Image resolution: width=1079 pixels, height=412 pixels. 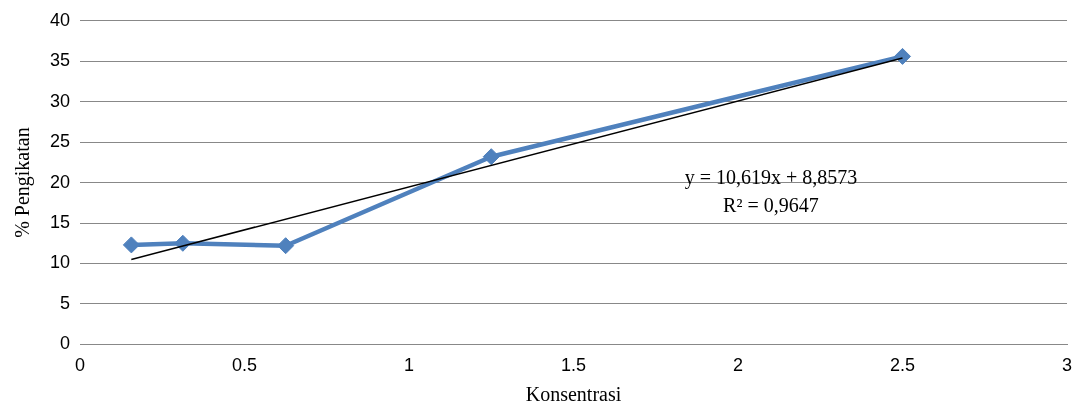 What do you see at coordinates (60, 100) in the screenshot?
I see `y-tick-label: 30` at bounding box center [60, 100].